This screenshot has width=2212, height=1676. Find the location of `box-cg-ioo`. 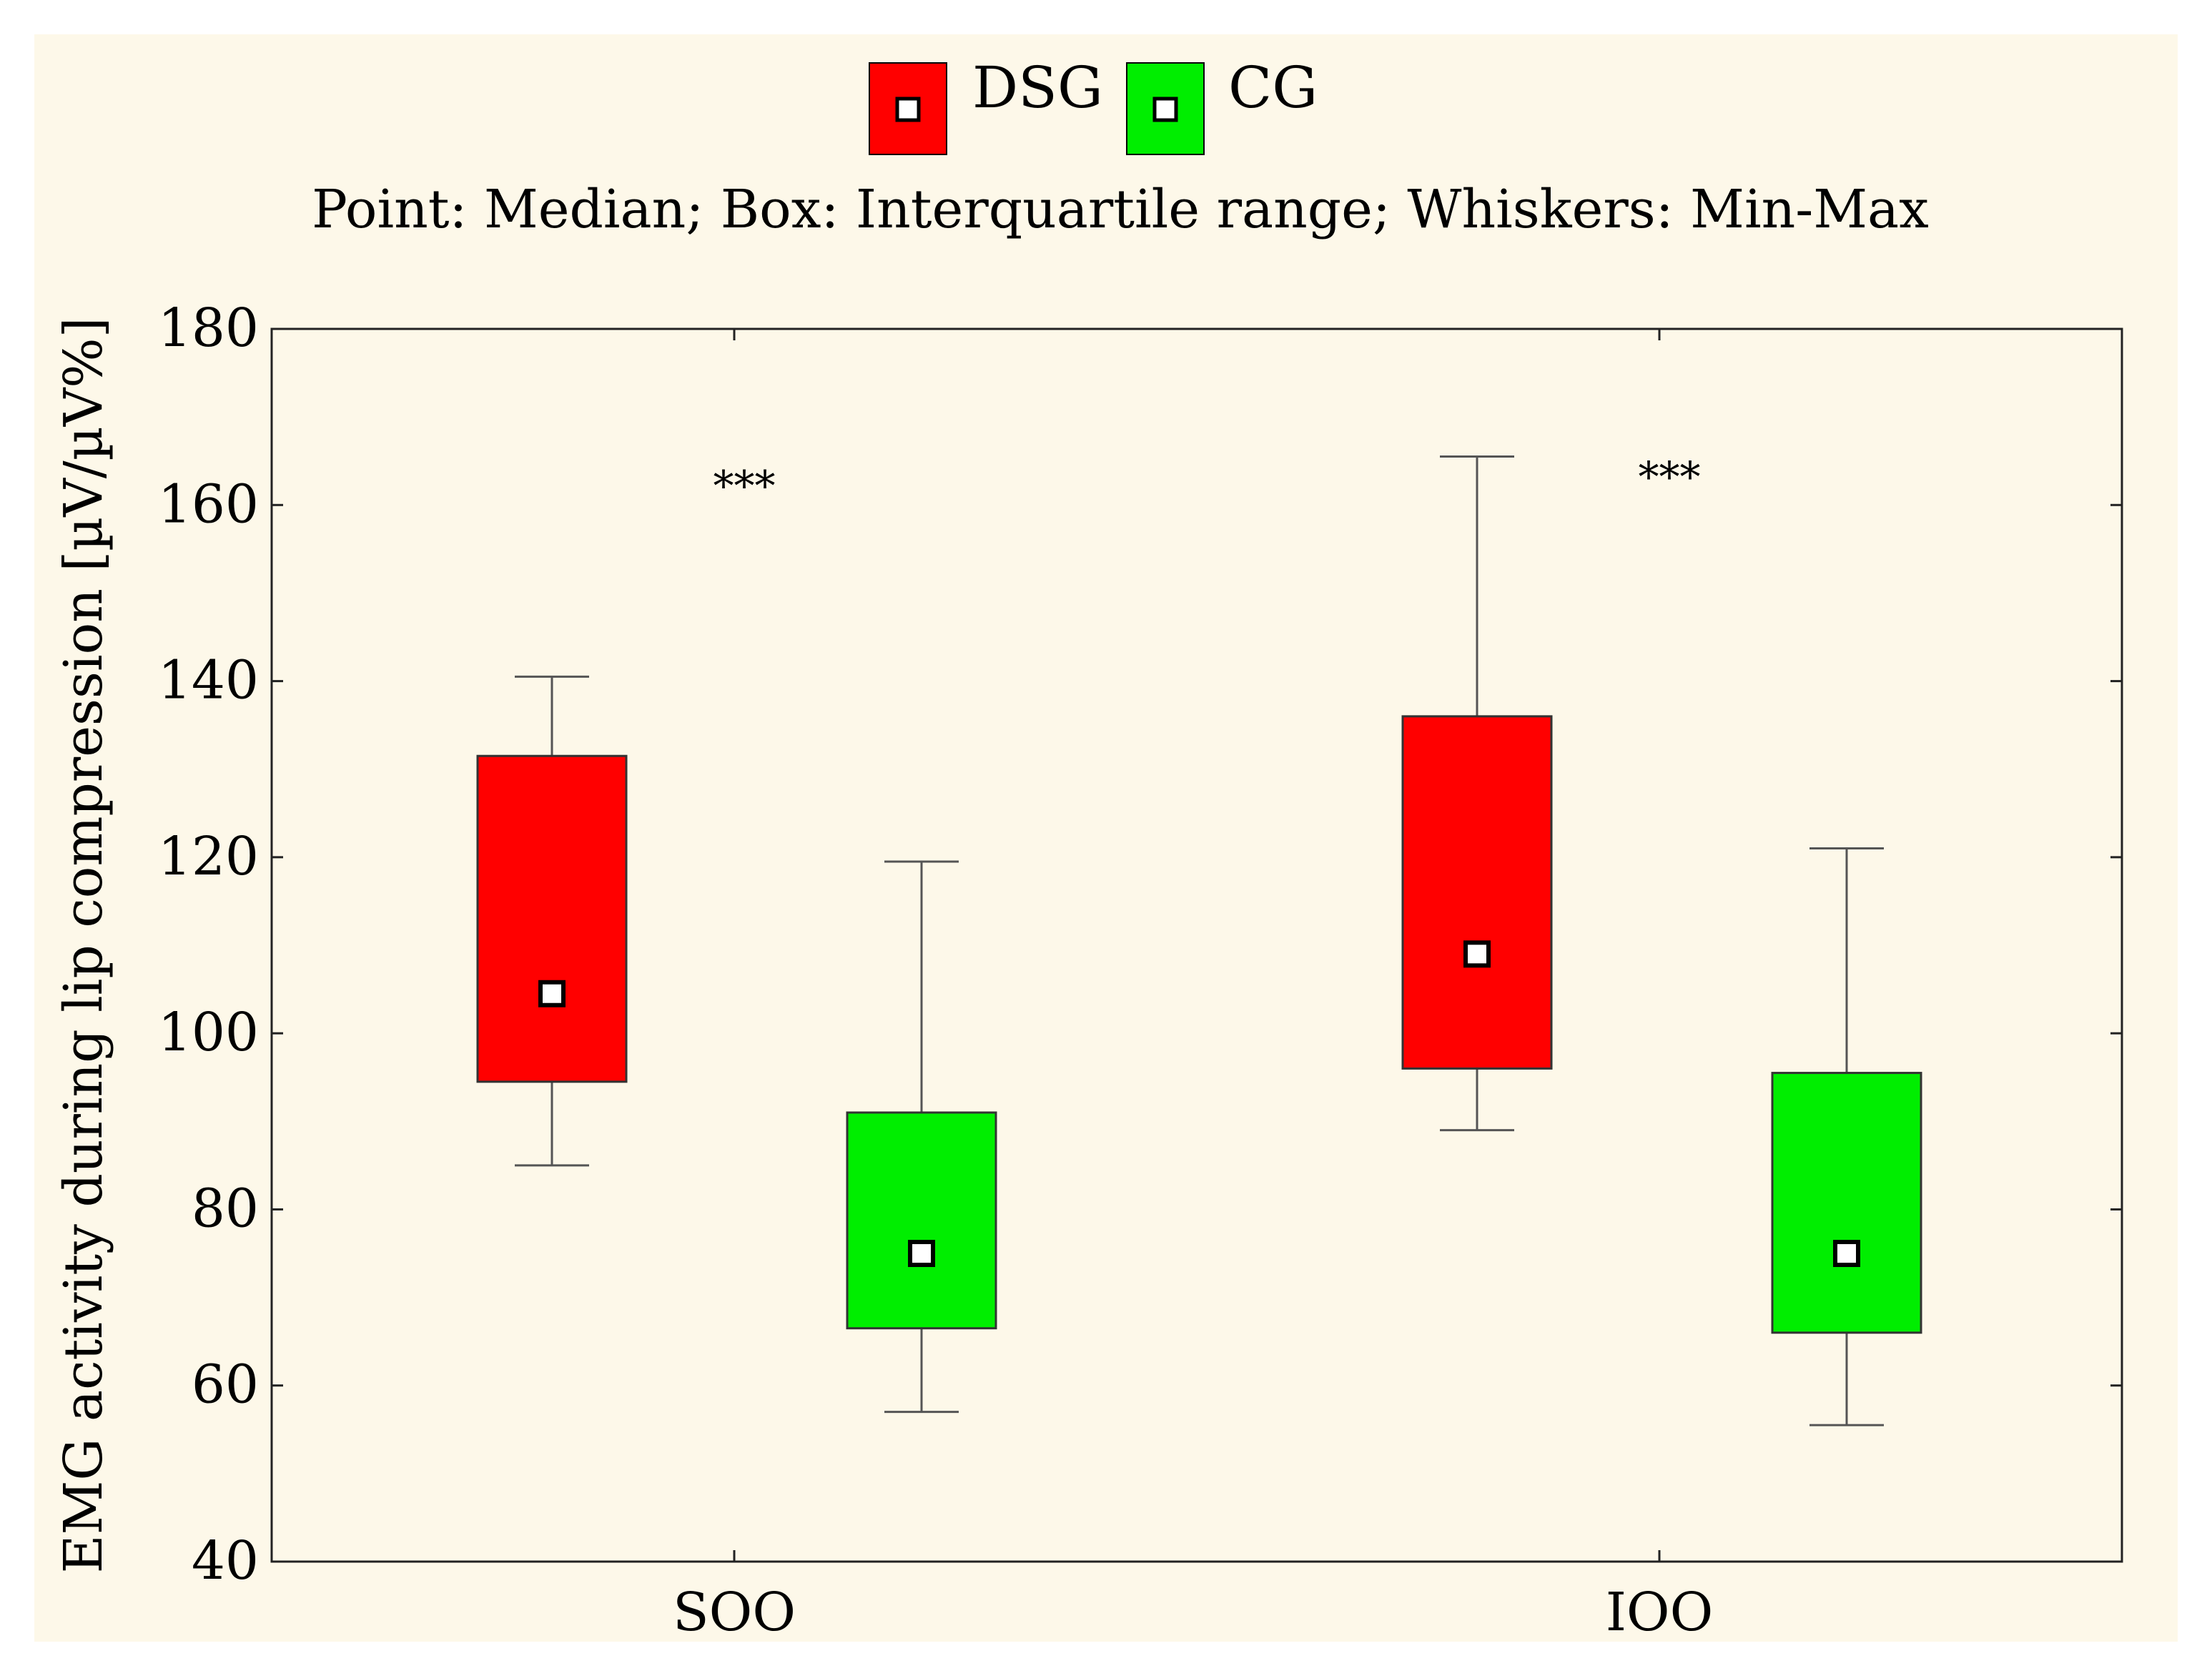

box-cg-ioo is located at coordinates (1846, 1136).